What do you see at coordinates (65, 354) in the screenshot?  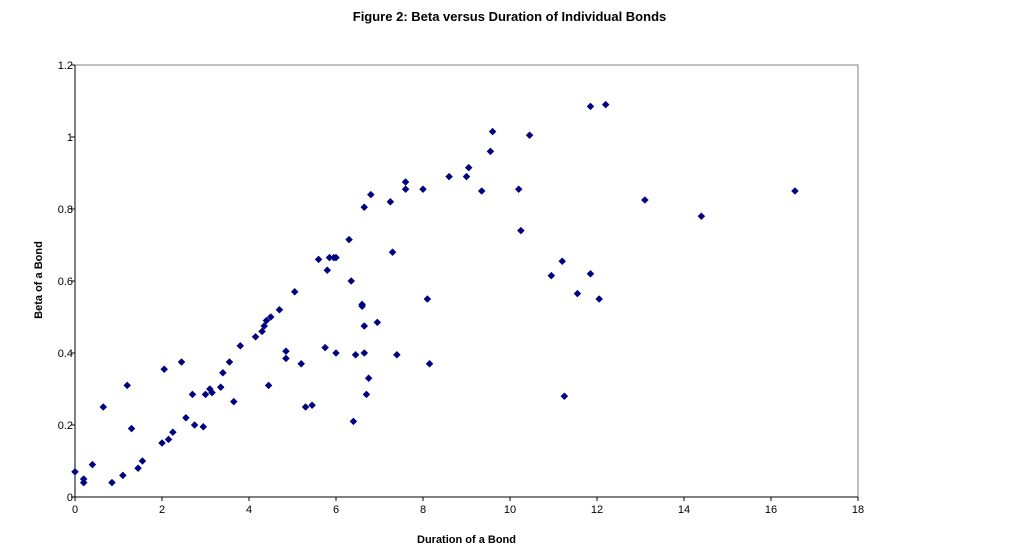 I see `y-tick-label: 0.4` at bounding box center [65, 354].